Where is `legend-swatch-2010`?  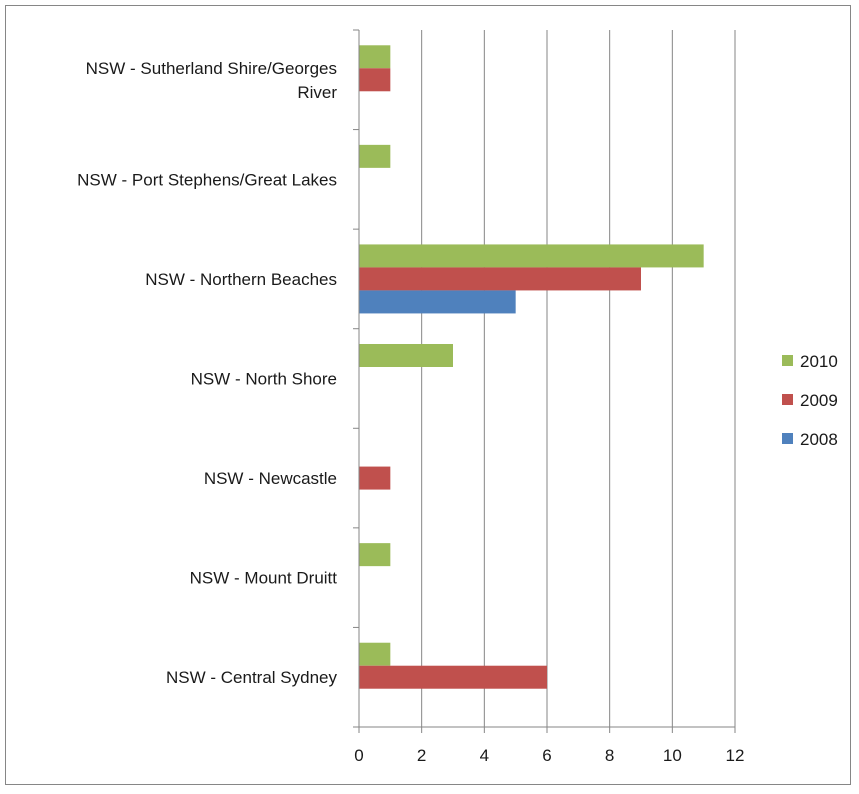 legend-swatch-2010 is located at coordinates (787, 360).